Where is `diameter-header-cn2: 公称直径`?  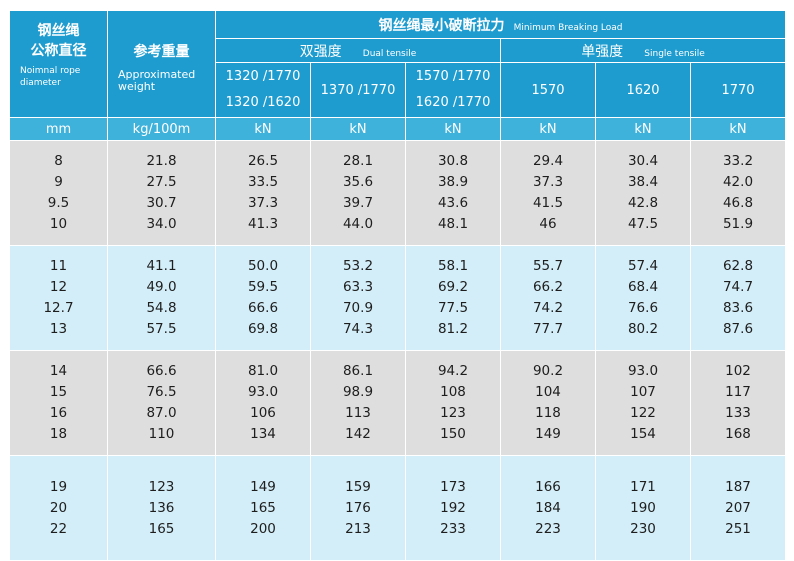
diameter-header-cn2: 公称直径 is located at coordinates (58, 51).